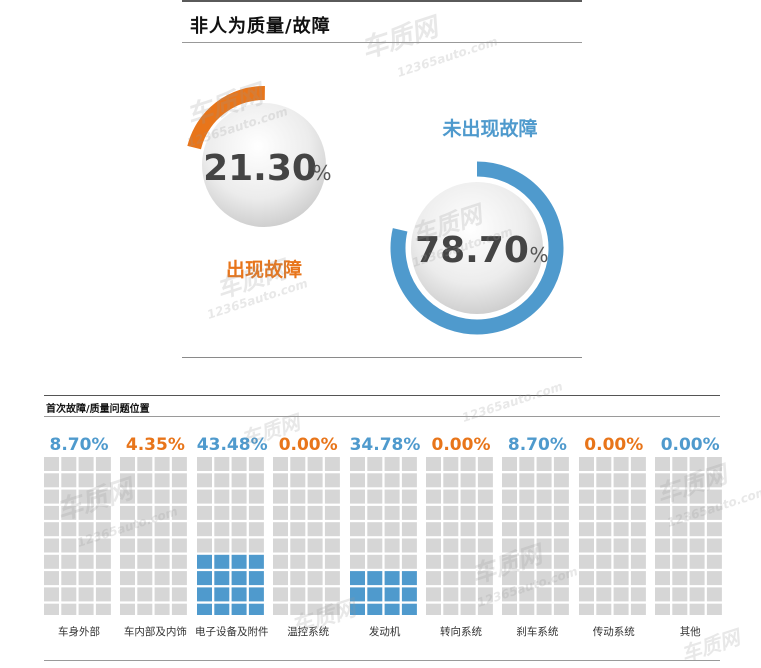 The width and height of the screenshot is (761, 668). What do you see at coordinates (232, 632) in the screenshot?
I see `fault-location-label: 电子设备及附件` at bounding box center [232, 632].